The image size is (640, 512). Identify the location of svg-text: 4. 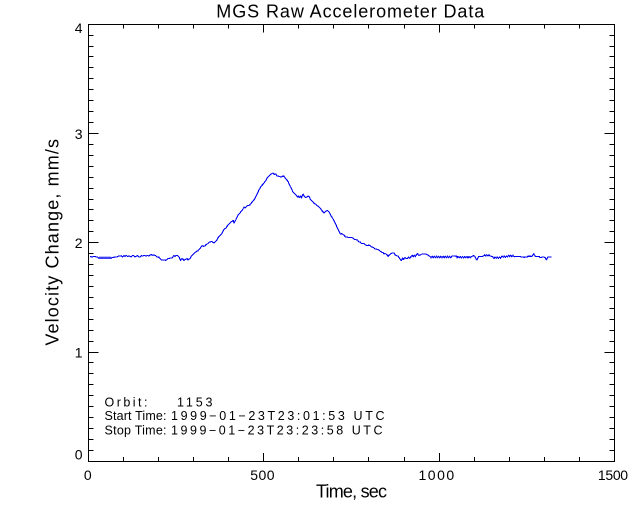
(79, 28).